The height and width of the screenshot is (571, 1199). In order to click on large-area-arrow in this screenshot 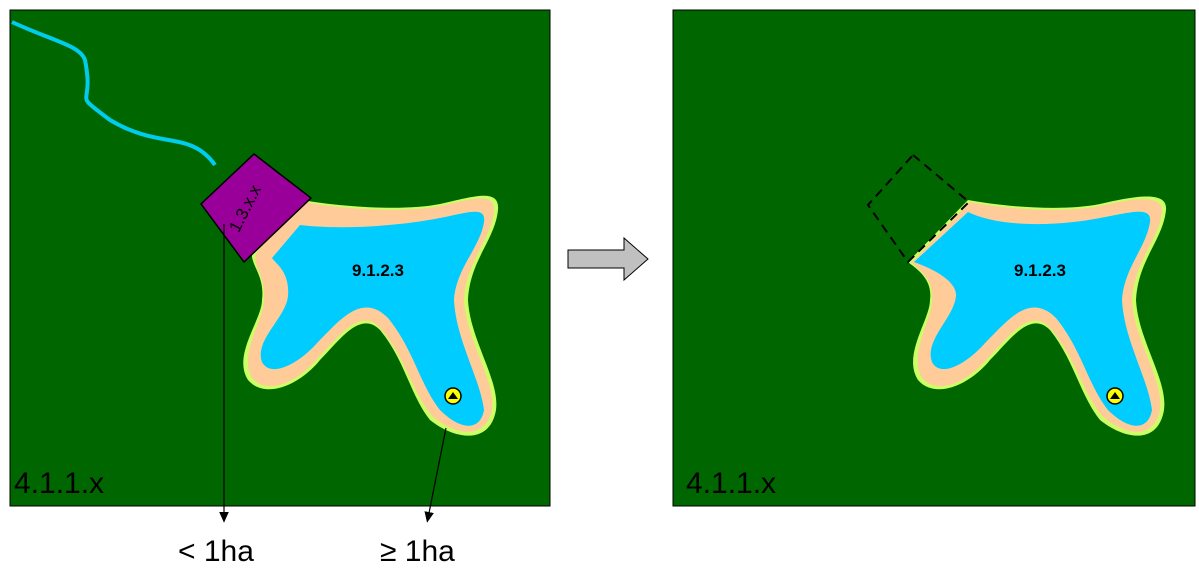, I will do `click(435, 475)`.